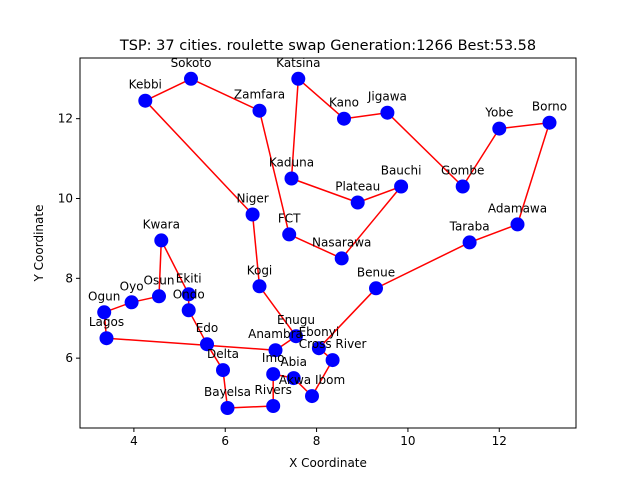 The height and width of the screenshot is (480, 640). I want to click on x-tick-label: 12, so click(499, 441).